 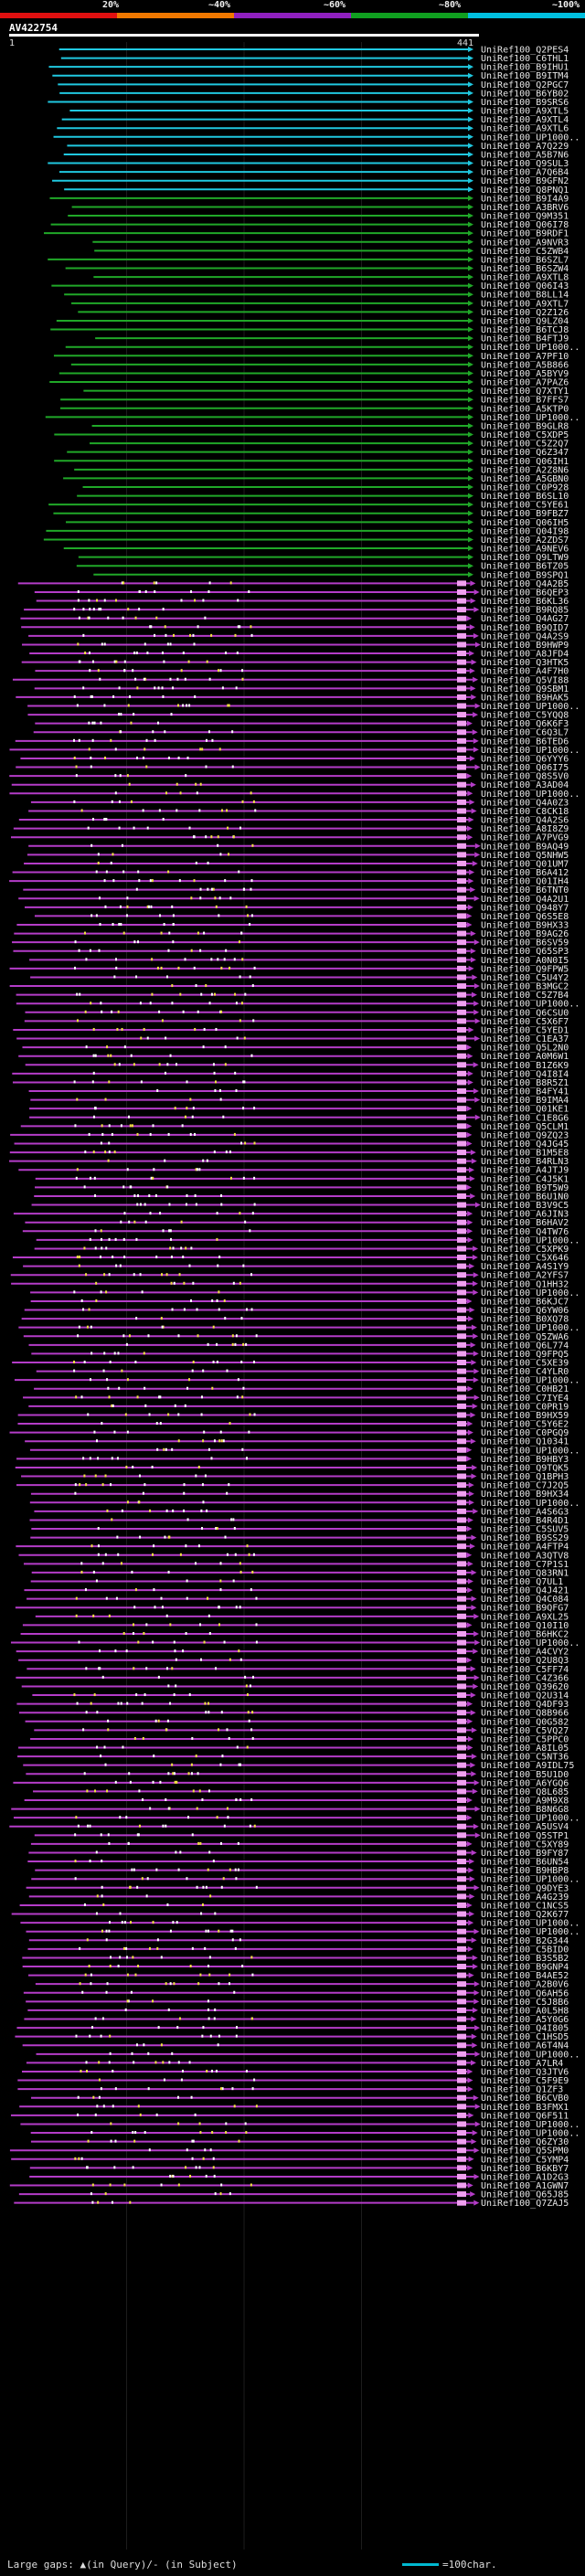 I want to click on hit-label: UniRef100_Q6L774, so click(x=525, y=1346).